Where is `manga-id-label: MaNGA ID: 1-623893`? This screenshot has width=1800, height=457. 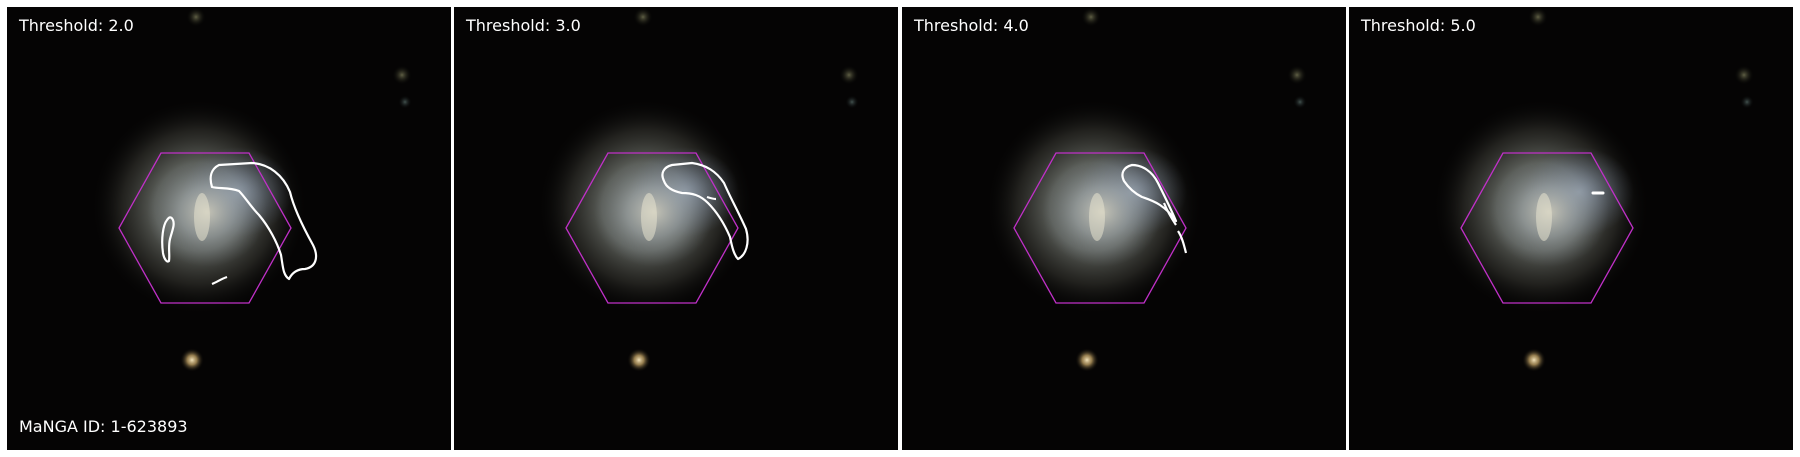
manga-id-label: MaNGA ID: 1-623893 is located at coordinates (103, 426).